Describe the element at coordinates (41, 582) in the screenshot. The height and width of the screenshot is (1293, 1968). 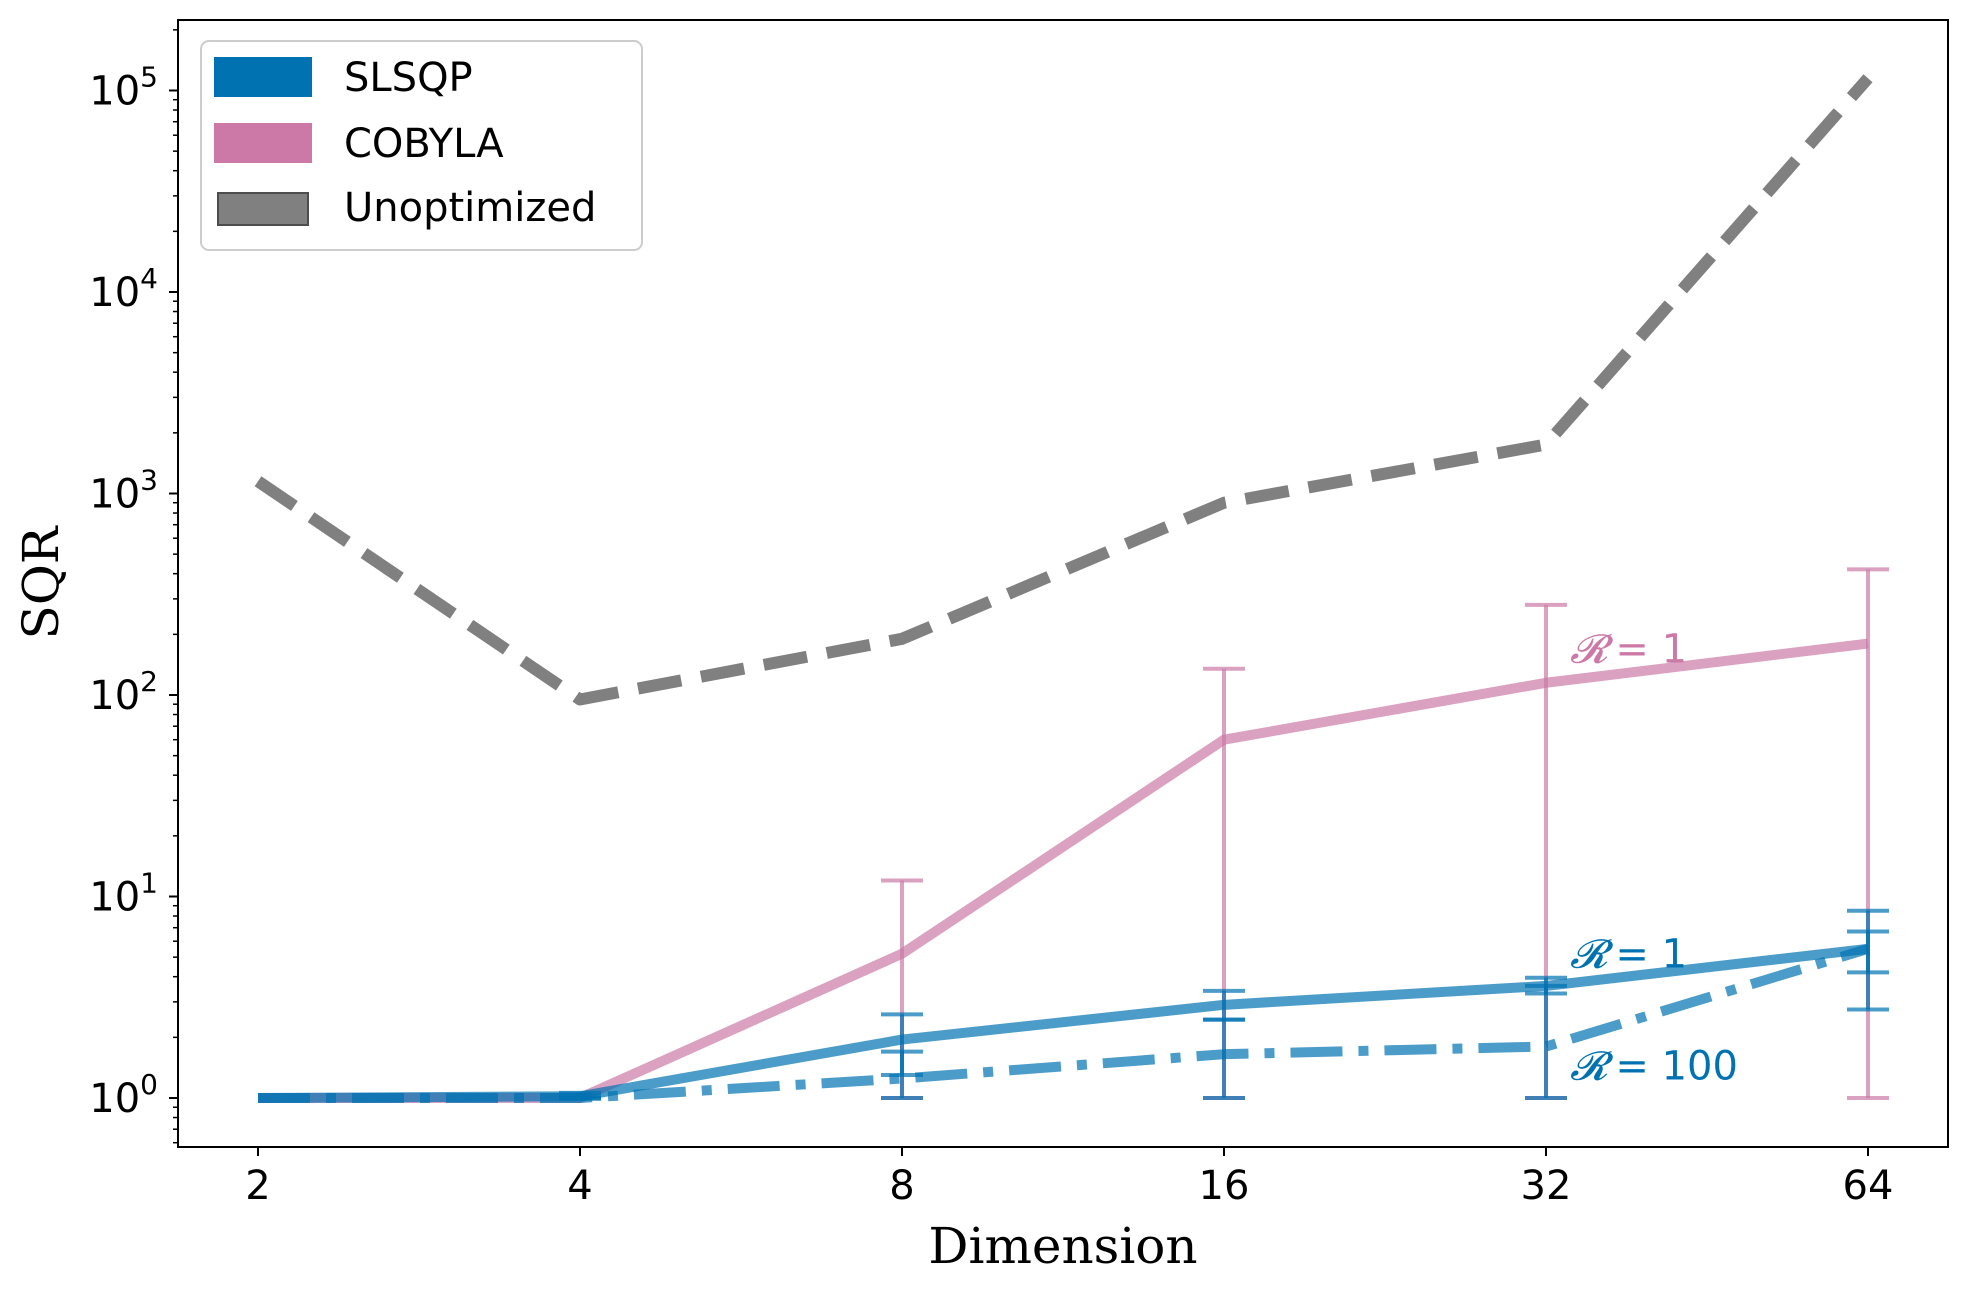
I see `y-axis-title: SQR` at that location.